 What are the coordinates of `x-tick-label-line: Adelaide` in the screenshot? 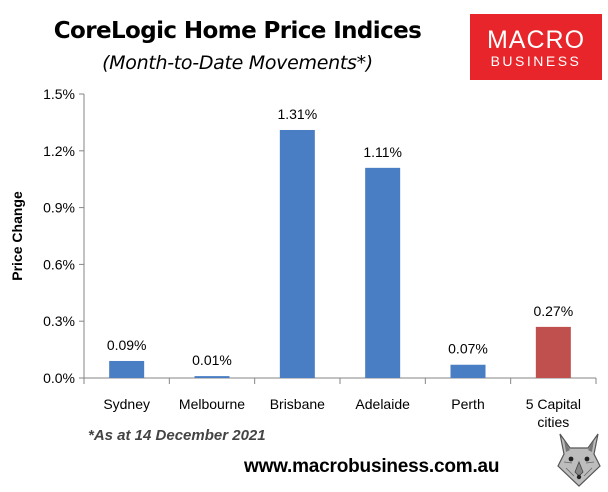 It's located at (382, 404).